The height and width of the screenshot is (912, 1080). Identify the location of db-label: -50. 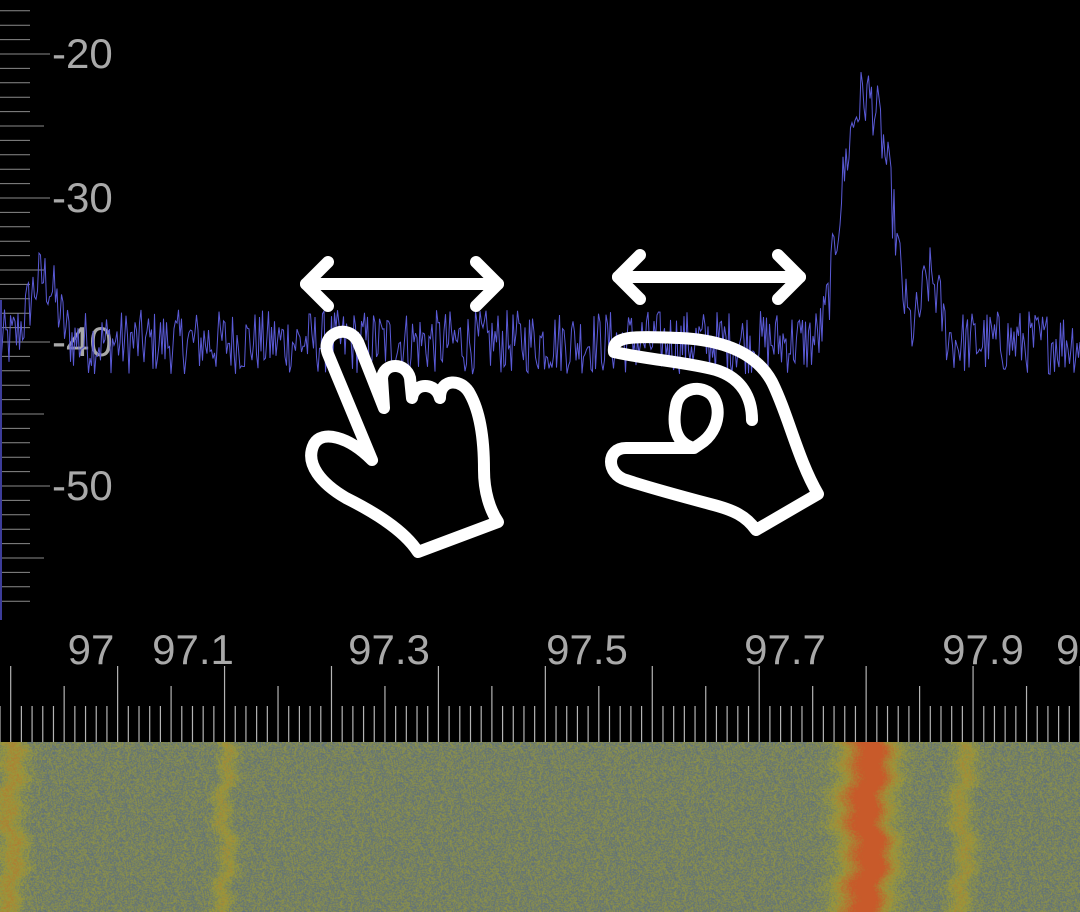
(82, 485).